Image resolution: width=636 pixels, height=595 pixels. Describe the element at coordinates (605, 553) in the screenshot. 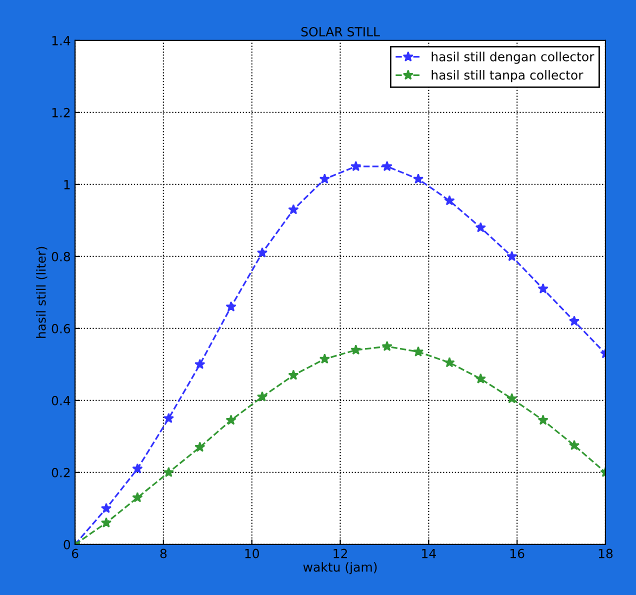

I see `x-tick-label: 18` at that location.